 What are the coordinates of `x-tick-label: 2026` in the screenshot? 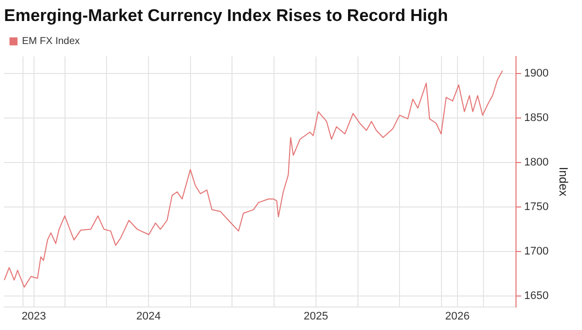 It's located at (457, 316).